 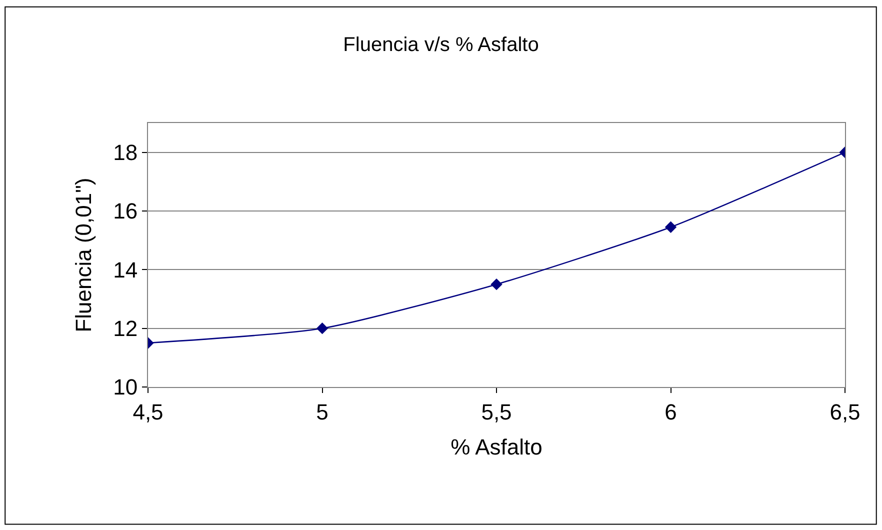 I want to click on x-tick-label: 5,5, so click(x=496, y=411).